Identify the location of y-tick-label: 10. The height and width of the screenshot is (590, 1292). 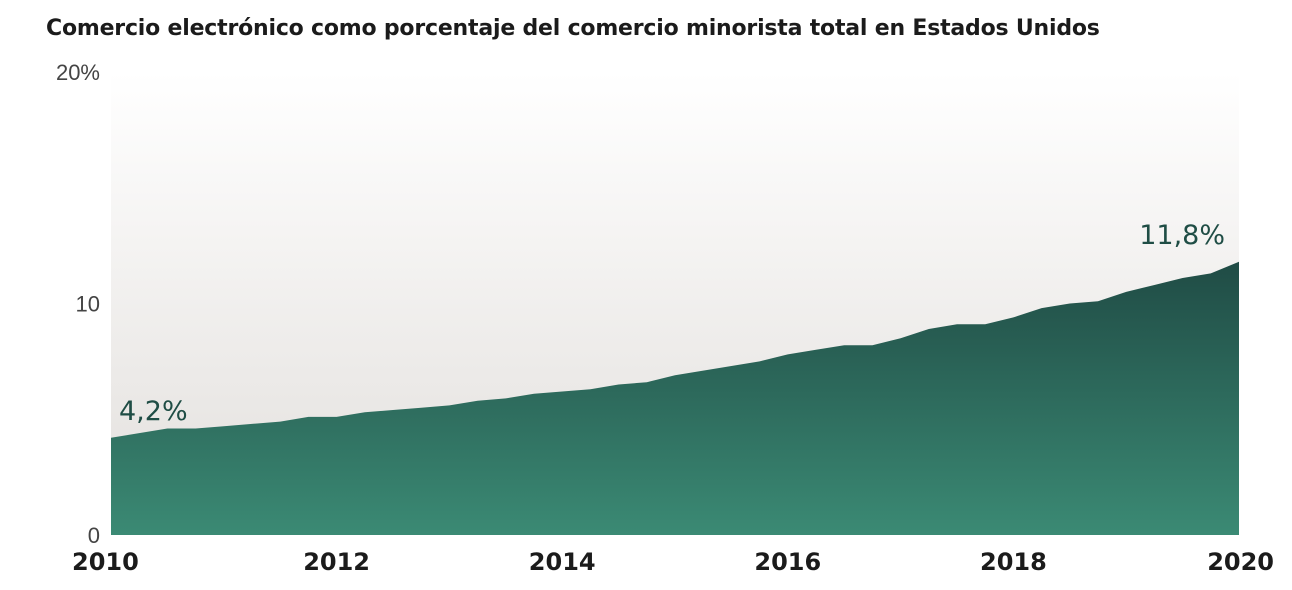
(88, 304).